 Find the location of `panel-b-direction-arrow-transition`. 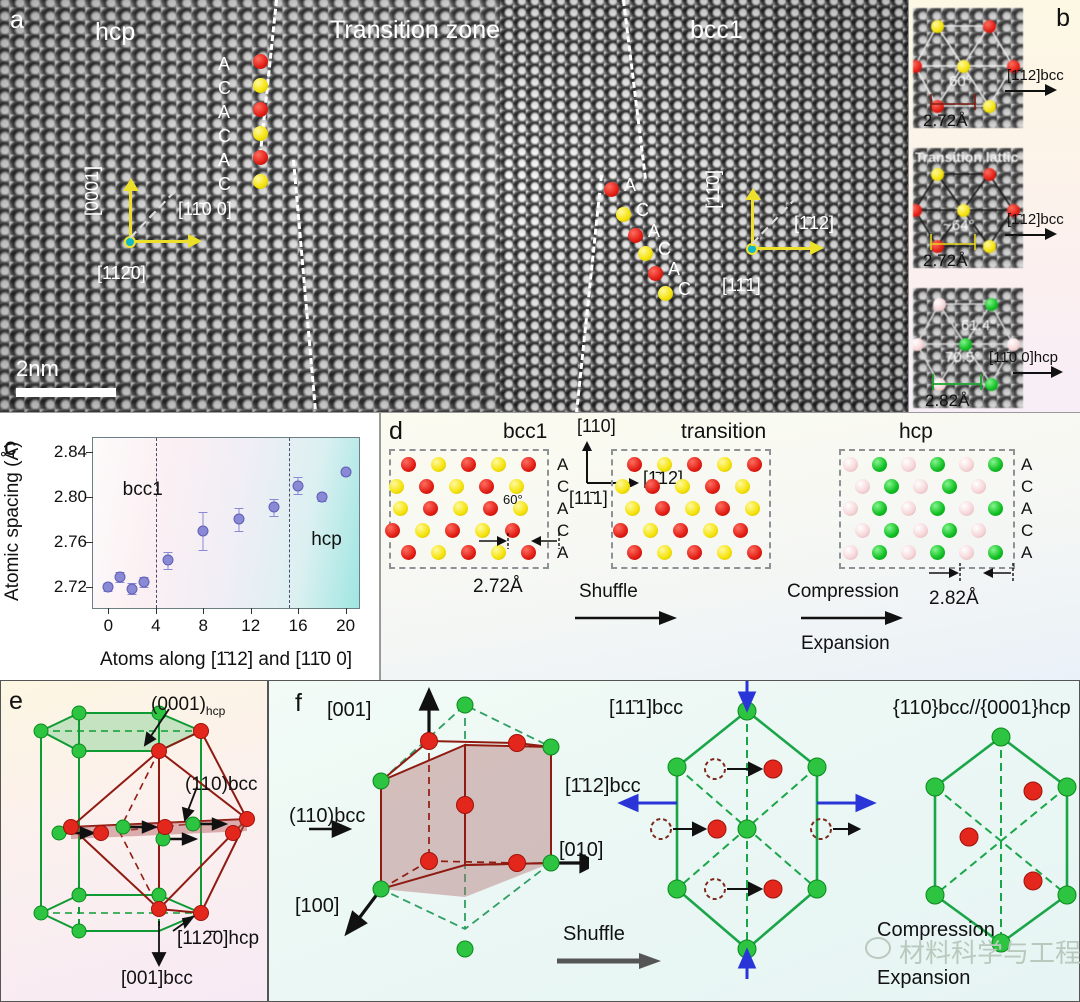

panel-b-direction-arrow-transition is located at coordinates (1026, 235).